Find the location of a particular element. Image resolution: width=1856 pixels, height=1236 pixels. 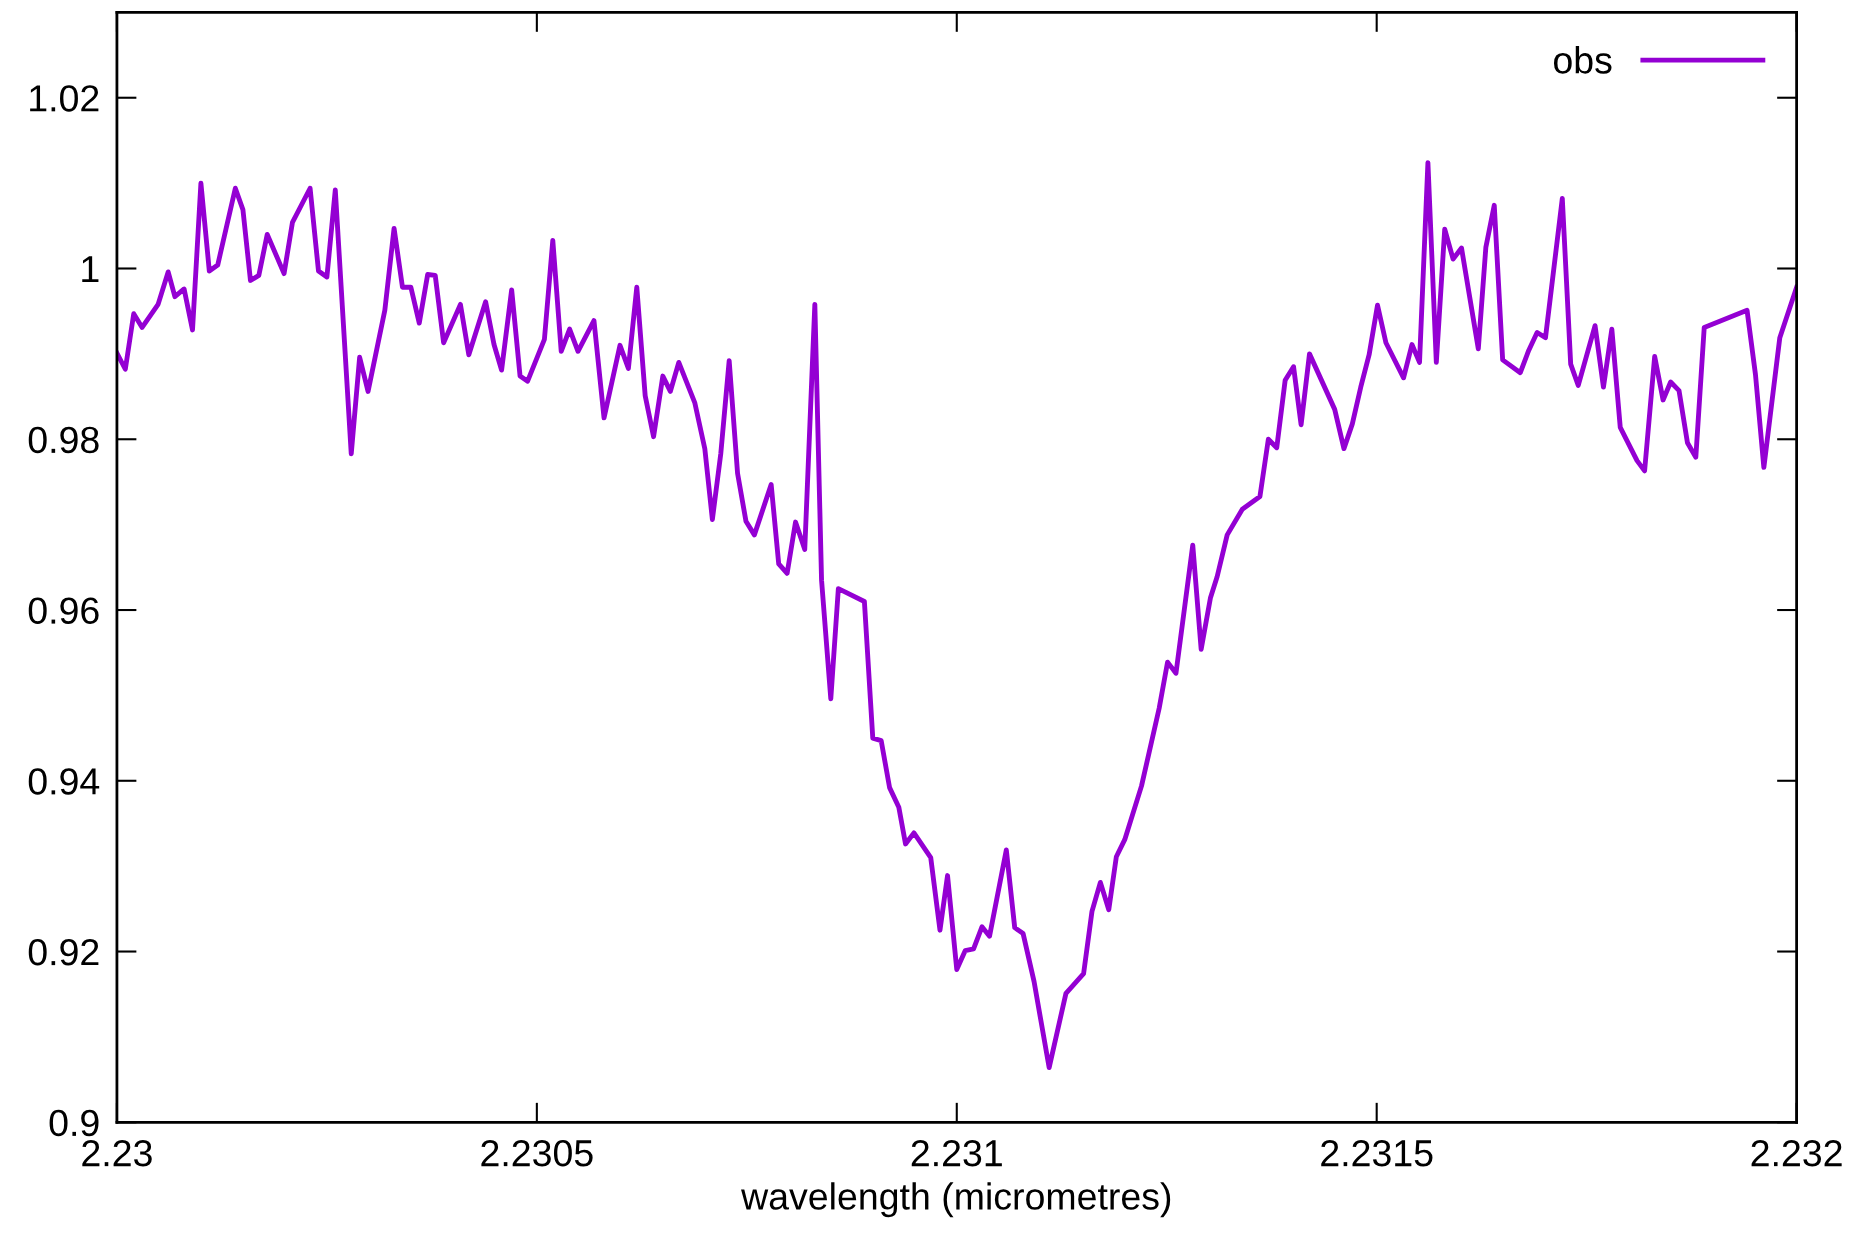

y-tick-label: 0.94 is located at coordinates (64, 781).